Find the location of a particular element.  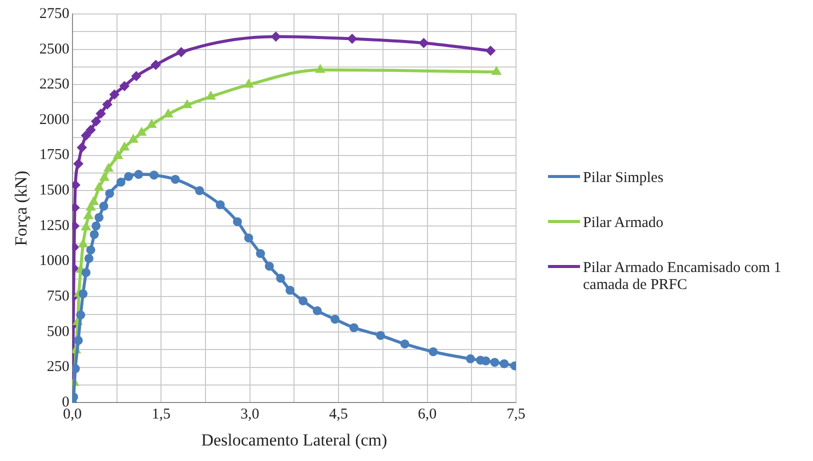

y-tick-label: 250 is located at coordinates (58, 367).